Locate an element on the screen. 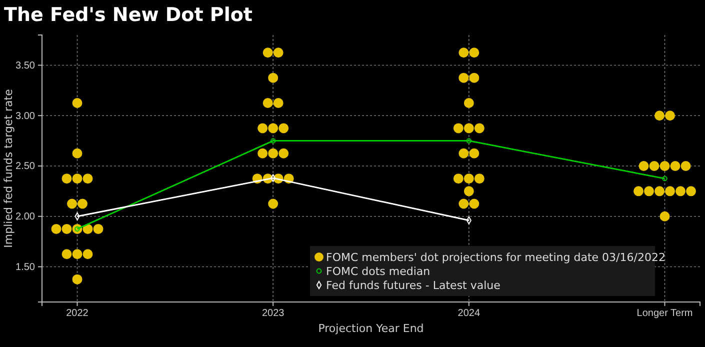 This screenshot has width=705, height=347. chart-title: The Fed's New Dot Plot is located at coordinates (128, 15).